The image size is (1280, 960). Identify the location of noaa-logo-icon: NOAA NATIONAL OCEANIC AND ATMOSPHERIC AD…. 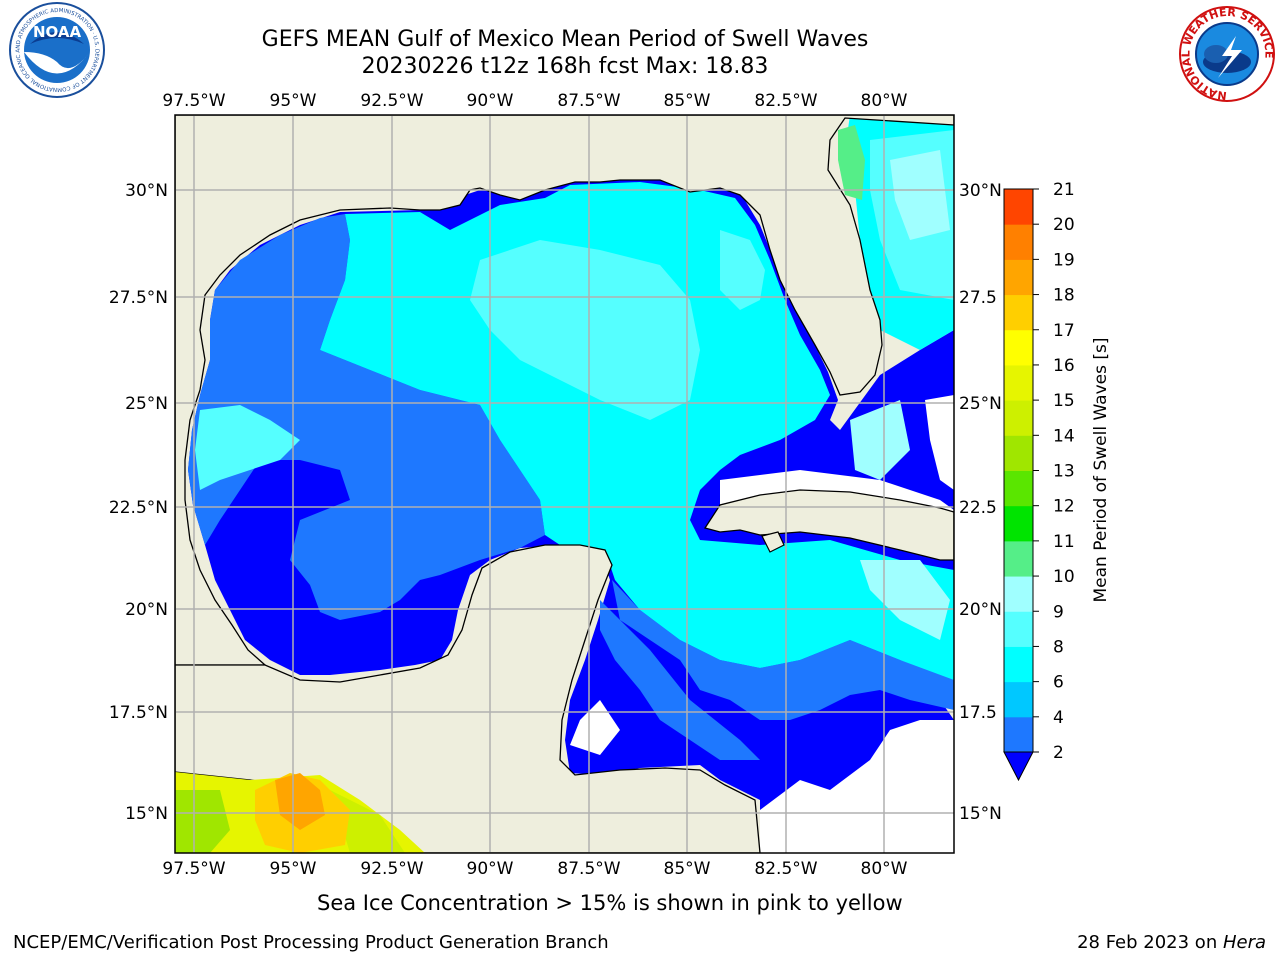
(52, 49).